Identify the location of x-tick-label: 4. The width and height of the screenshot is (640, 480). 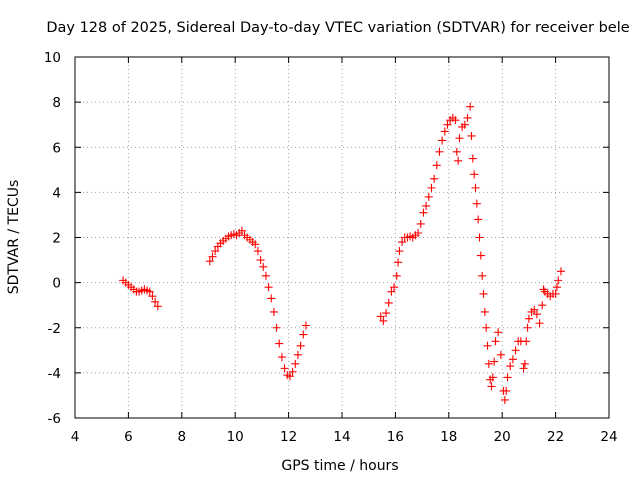
(75, 437).